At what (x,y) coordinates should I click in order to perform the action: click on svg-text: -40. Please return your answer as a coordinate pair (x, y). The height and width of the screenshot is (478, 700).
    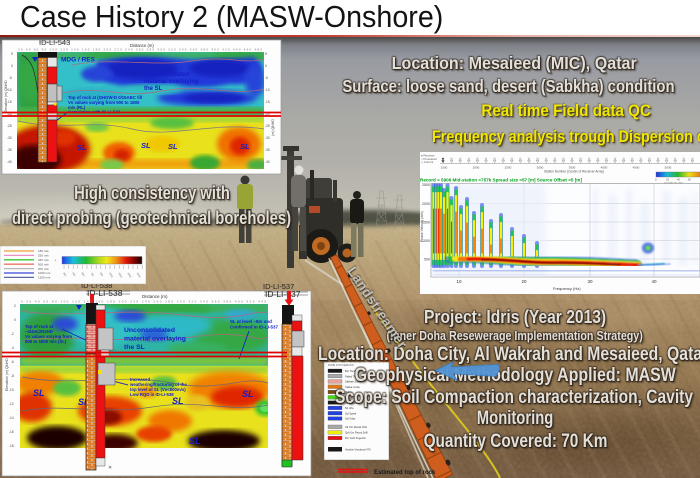
    Looking at the image, I should click on (9, 162).